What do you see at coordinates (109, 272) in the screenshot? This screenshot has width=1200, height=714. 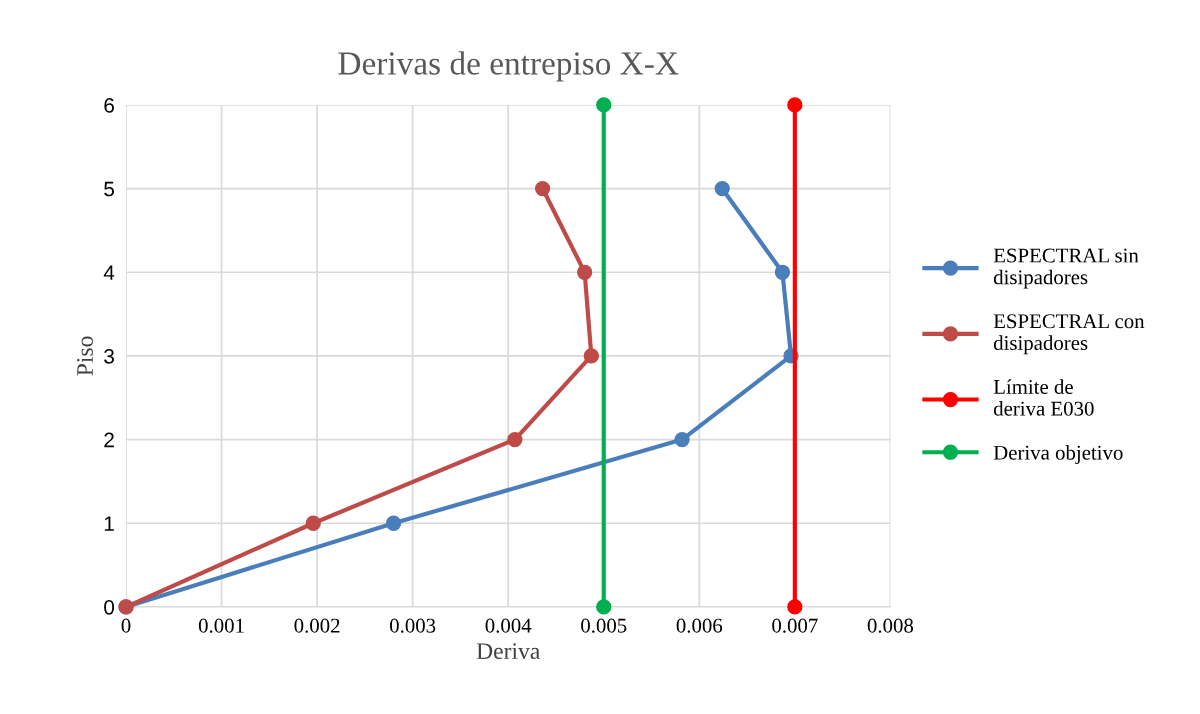 I see `y-tick-label: 4` at bounding box center [109, 272].